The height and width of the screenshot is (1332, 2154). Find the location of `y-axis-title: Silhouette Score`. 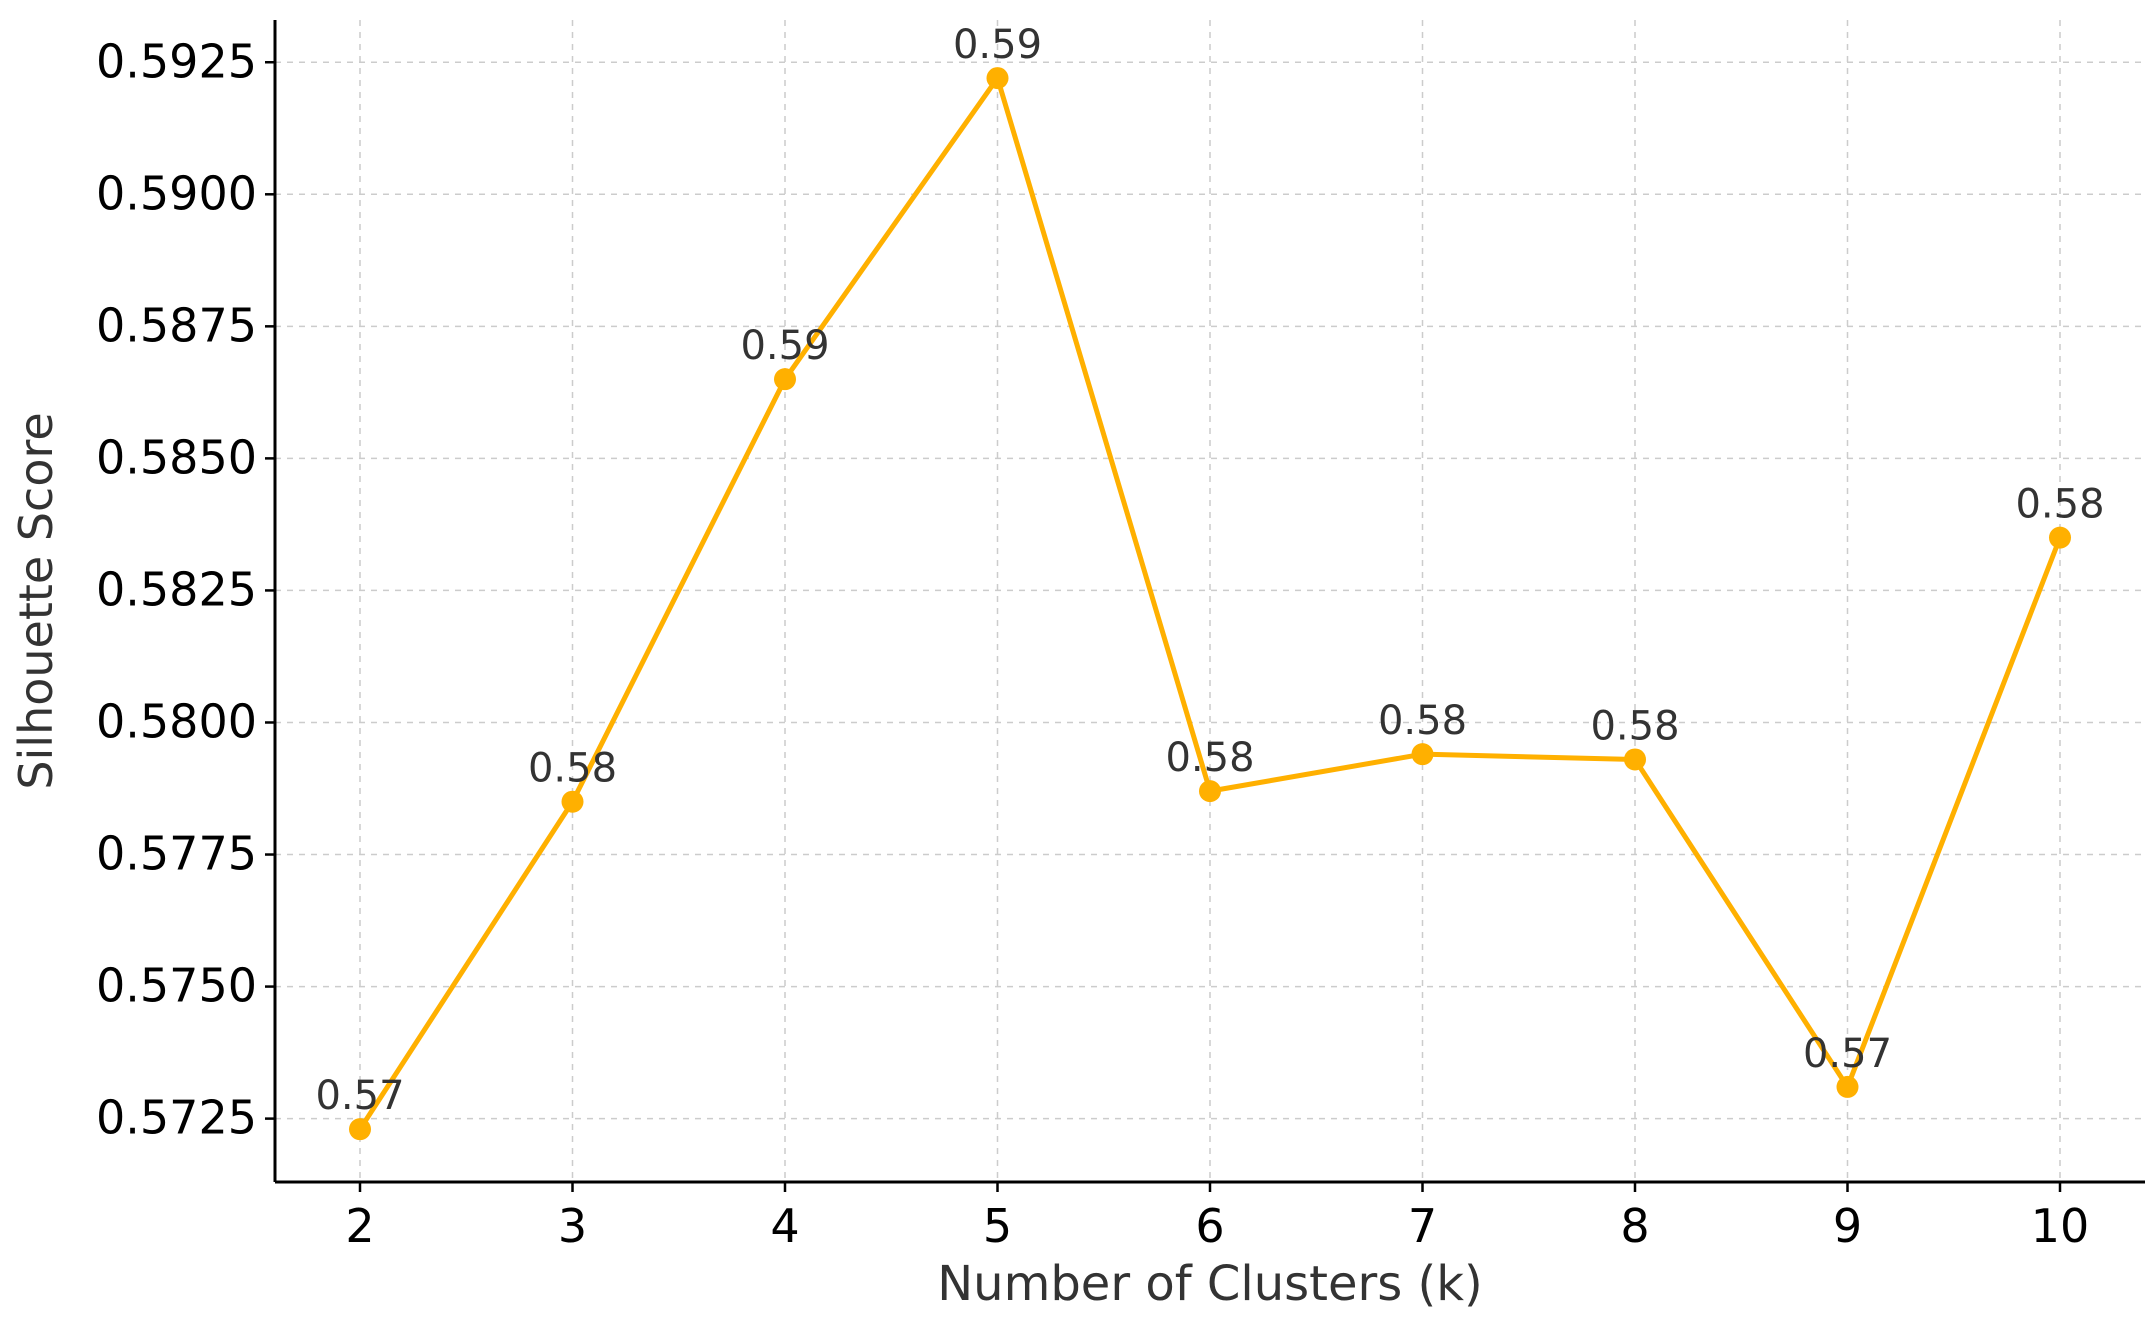

y-axis-title: Silhouette Score is located at coordinates (36, 600).